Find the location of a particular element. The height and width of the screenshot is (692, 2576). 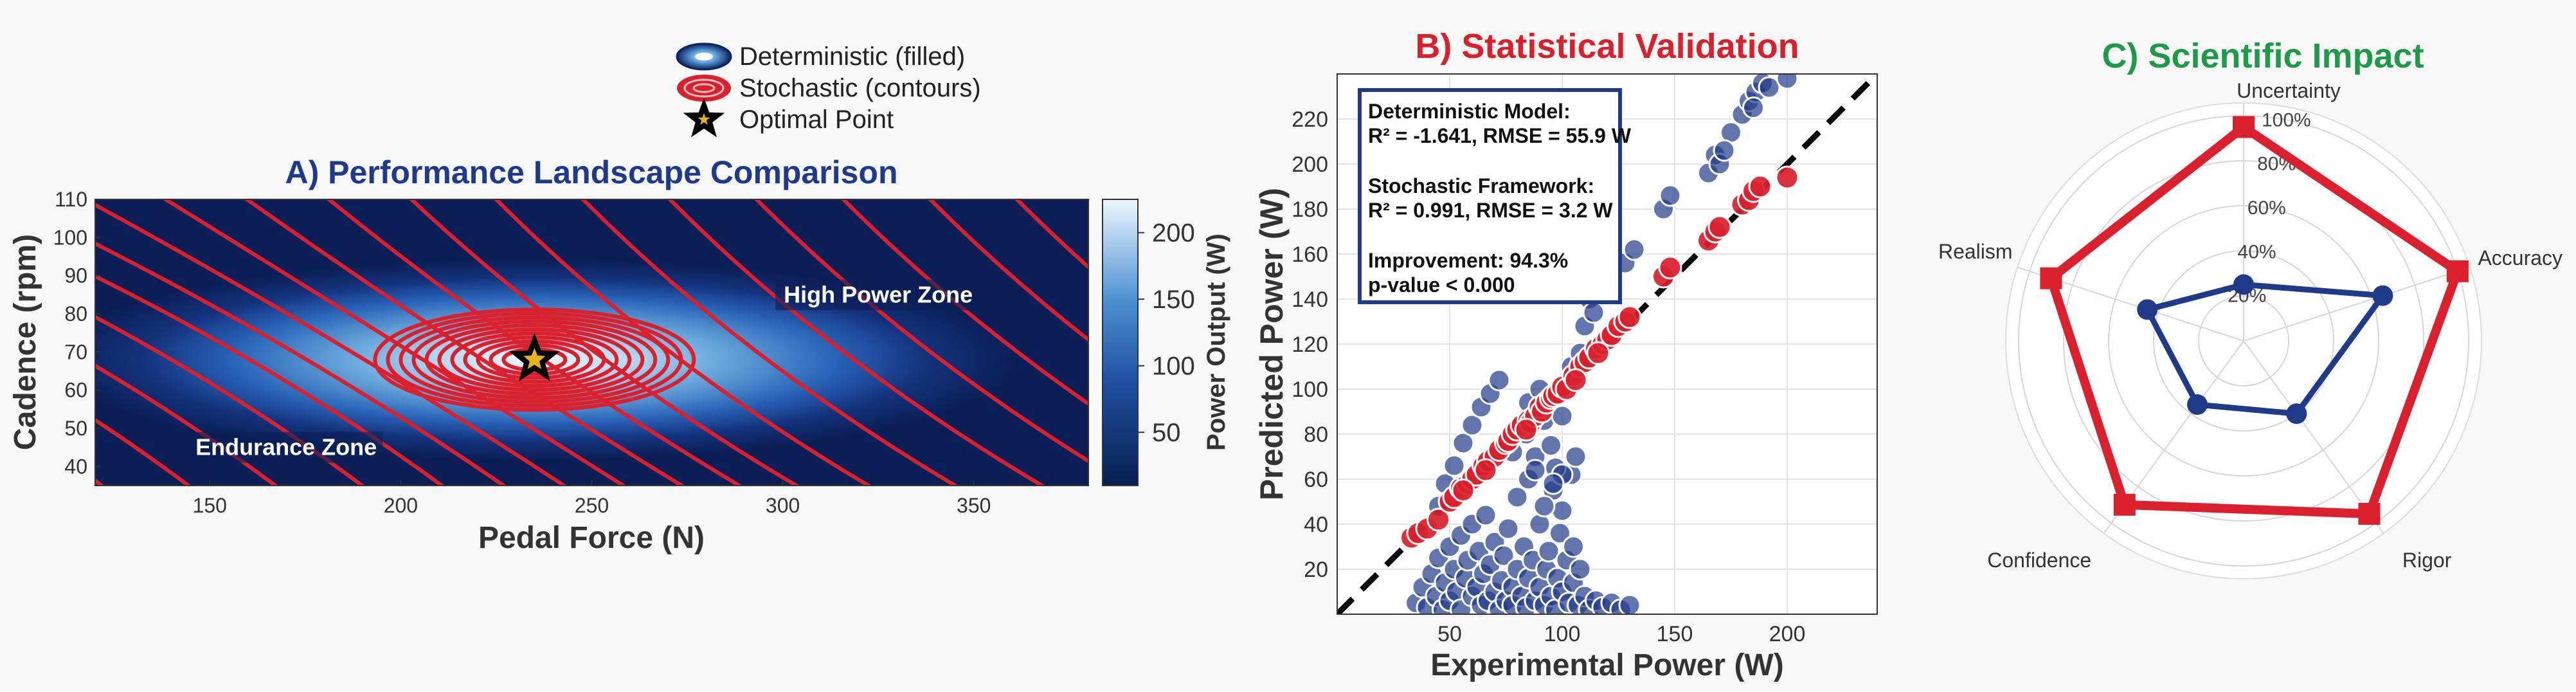

annotation-endurance: Endurance Zone is located at coordinates (286, 447).